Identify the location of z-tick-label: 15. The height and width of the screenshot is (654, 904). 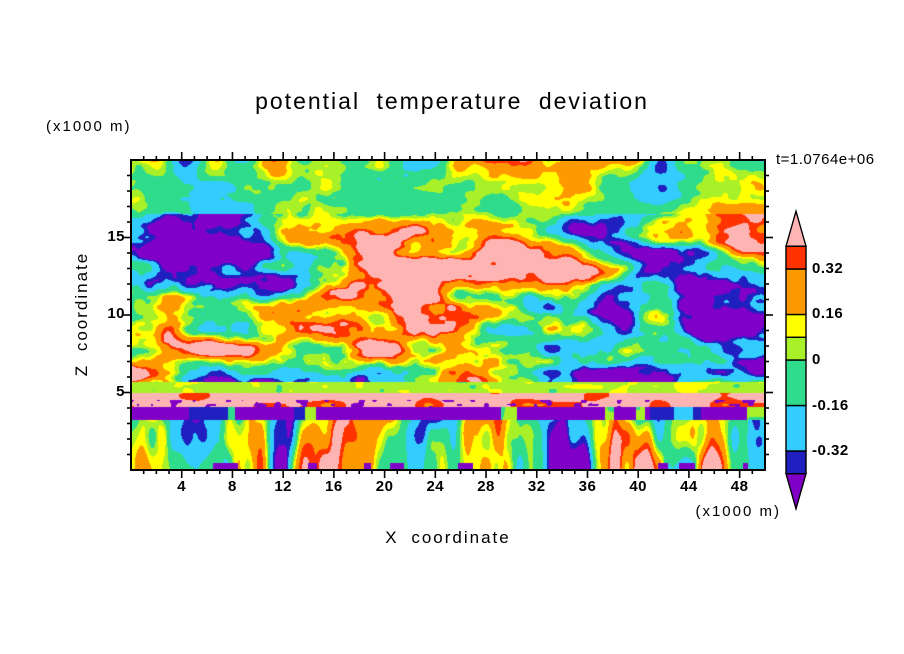
(116, 236).